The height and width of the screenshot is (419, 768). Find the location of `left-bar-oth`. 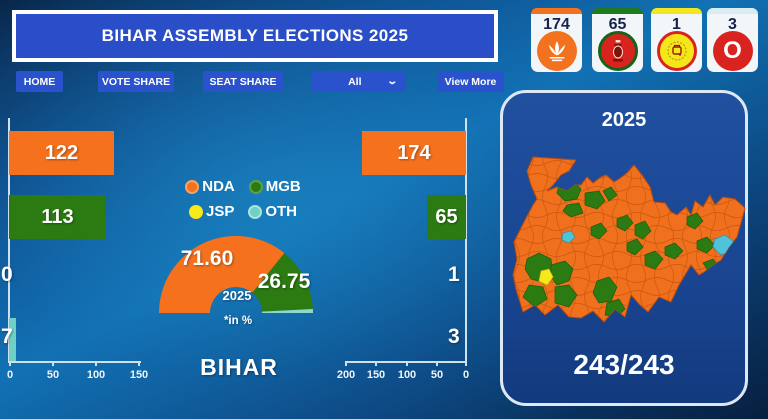

left-bar-oth is located at coordinates (12, 339).